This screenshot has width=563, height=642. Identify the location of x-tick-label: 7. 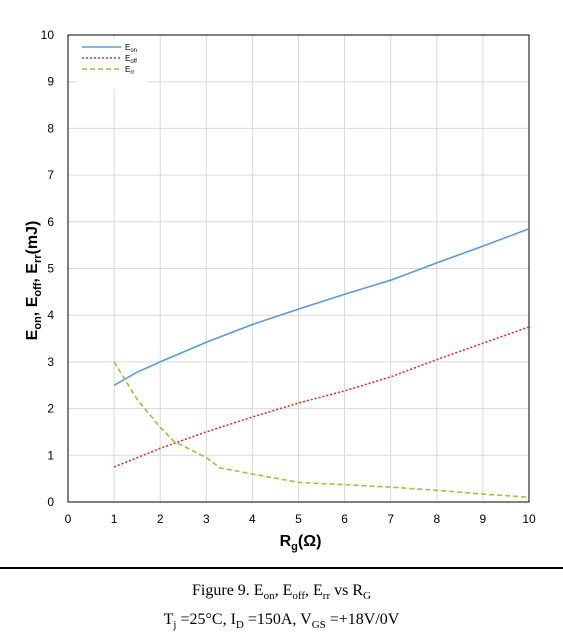
(390, 519).